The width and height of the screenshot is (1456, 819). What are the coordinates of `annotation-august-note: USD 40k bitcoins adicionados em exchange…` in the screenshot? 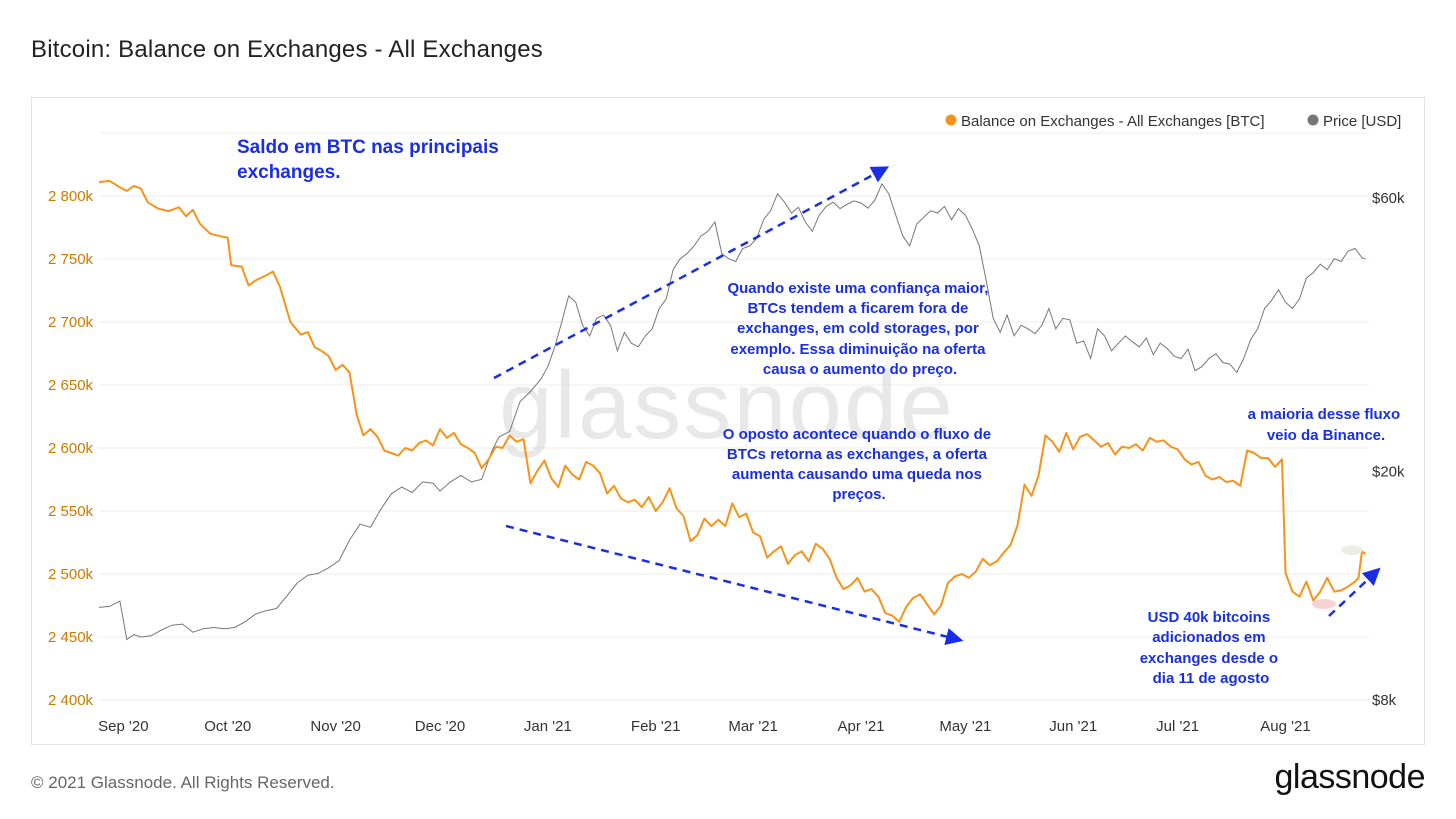 It's located at (1211, 648).